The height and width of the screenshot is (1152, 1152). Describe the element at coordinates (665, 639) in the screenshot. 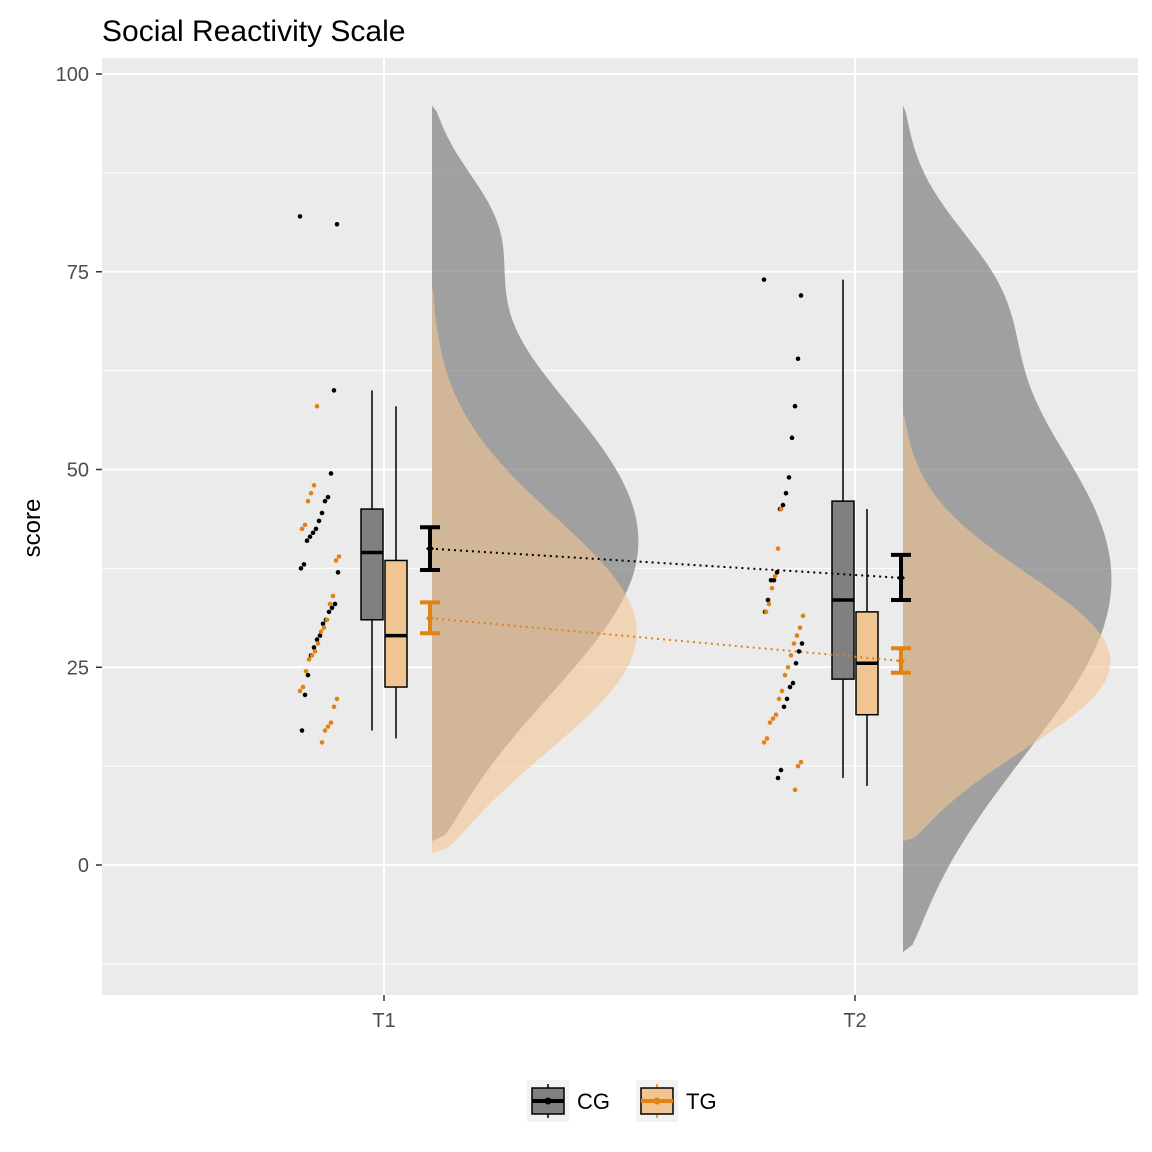

I see `mean-trend-tg` at that location.